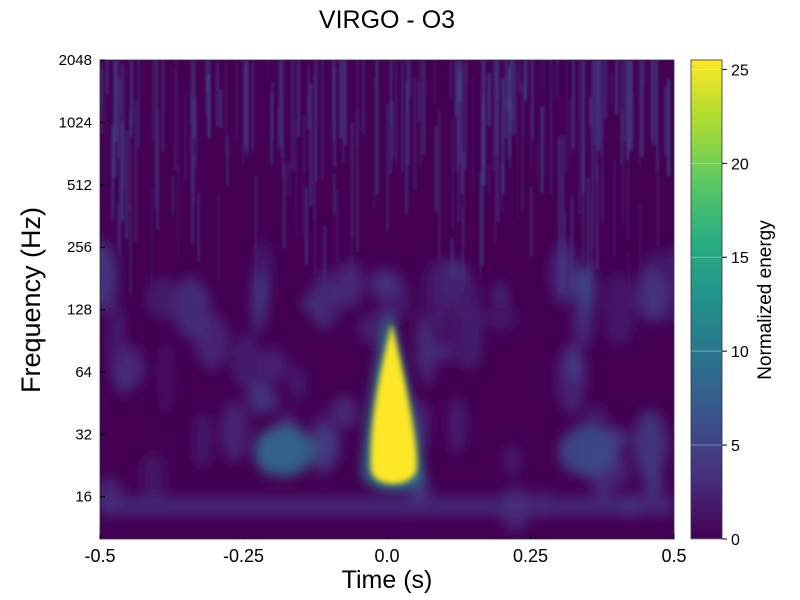  Describe the element at coordinates (720, 305) in the screenshot. I see `colorbar-ticks: 0 5 10 15 20 25` at that location.